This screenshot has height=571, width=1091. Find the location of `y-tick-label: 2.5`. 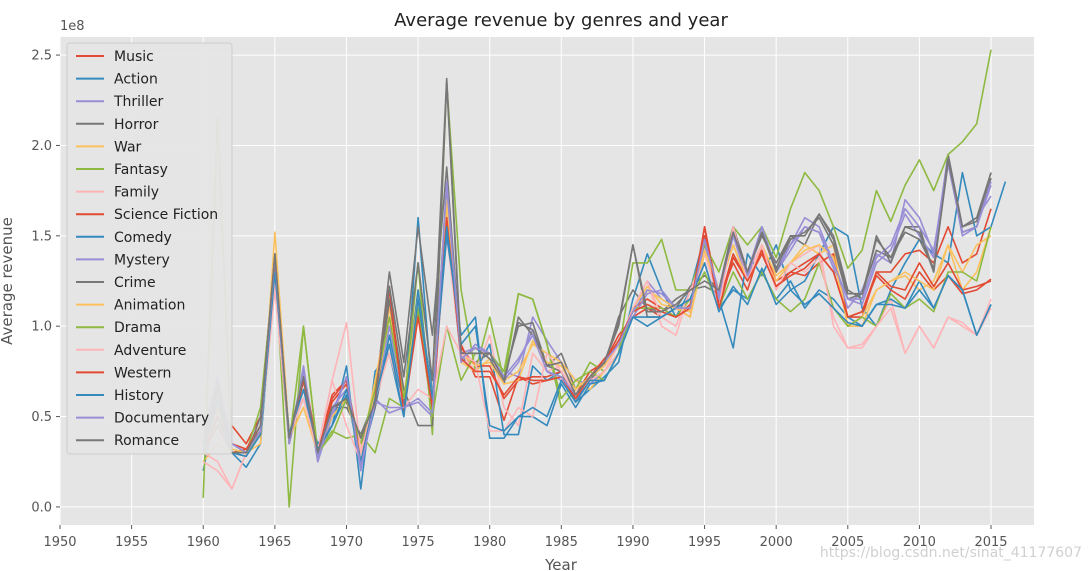

y-tick-label: 2.5 is located at coordinates (41, 56).